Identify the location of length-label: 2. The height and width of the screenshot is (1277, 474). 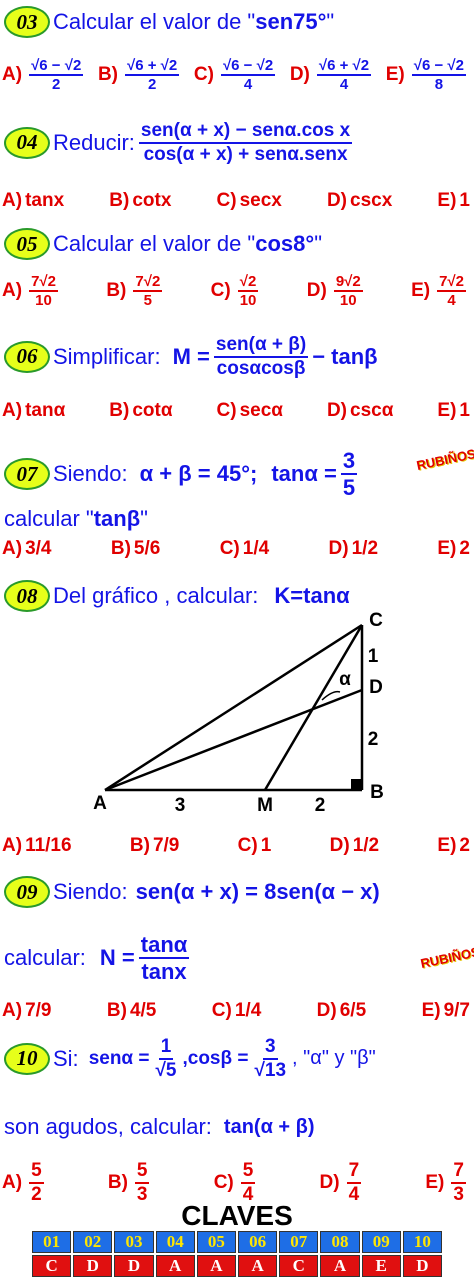
(373, 739).